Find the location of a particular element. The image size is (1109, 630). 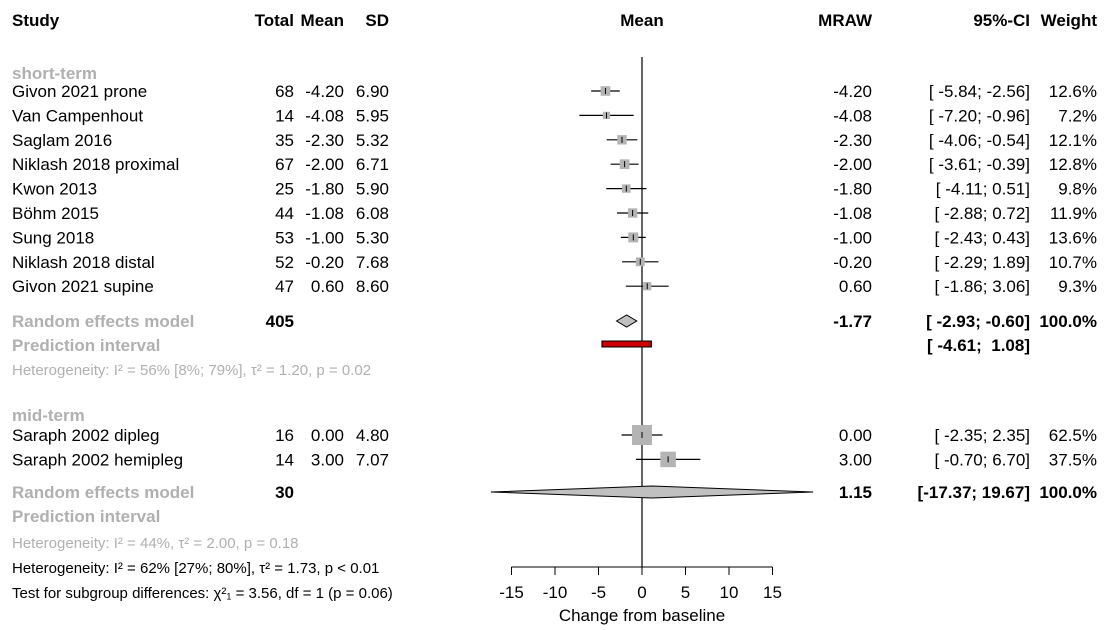

header-sd: SD is located at coordinates (377, 20).